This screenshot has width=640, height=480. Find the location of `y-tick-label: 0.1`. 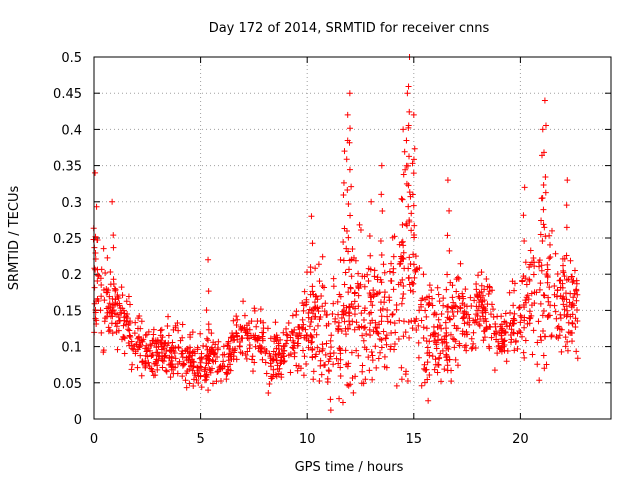

y-tick-label: 0.1 is located at coordinates (71, 348).